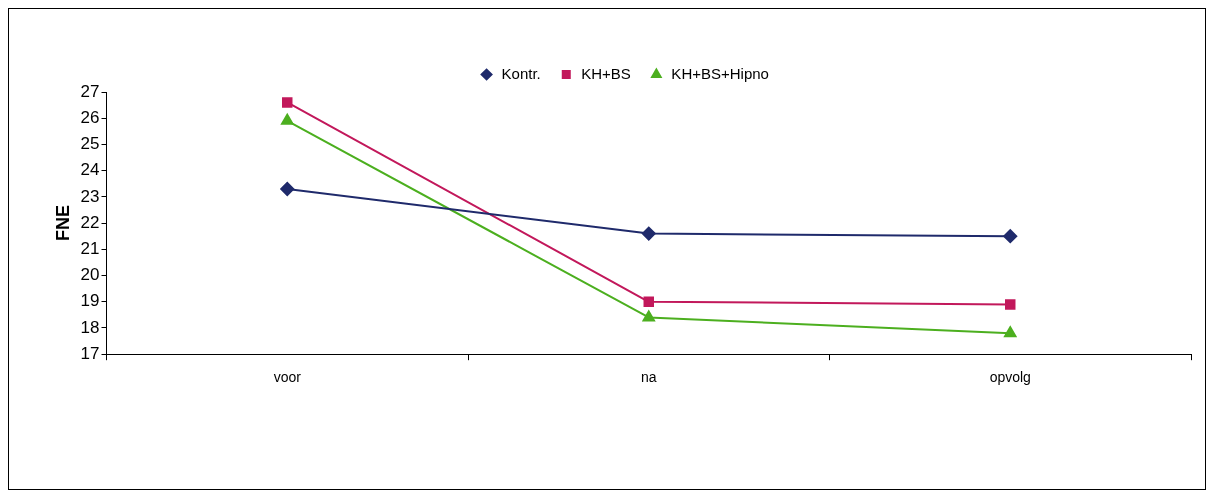 The height and width of the screenshot is (502, 1217). Describe the element at coordinates (648, 377) in the screenshot. I see `x-tick-label: na` at that location.